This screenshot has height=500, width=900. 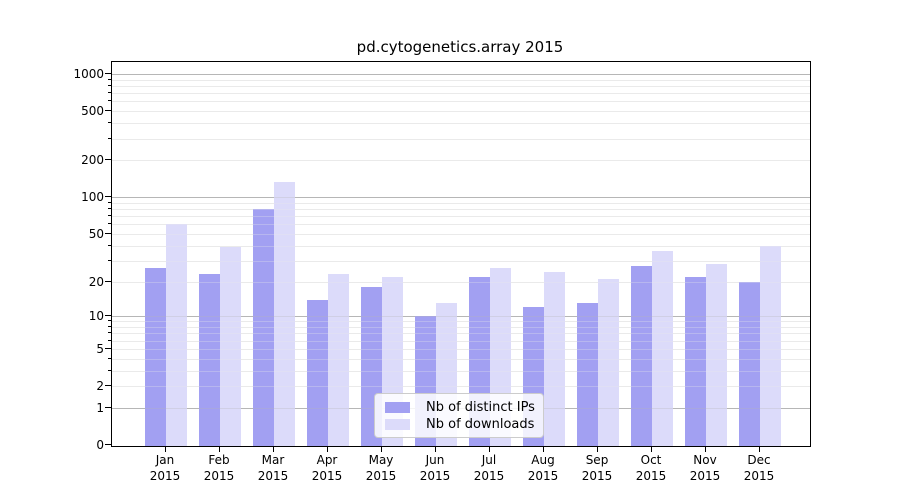 What do you see at coordinates (543, 449) in the screenshot?
I see `x-tick-mark-aug` at bounding box center [543, 449].